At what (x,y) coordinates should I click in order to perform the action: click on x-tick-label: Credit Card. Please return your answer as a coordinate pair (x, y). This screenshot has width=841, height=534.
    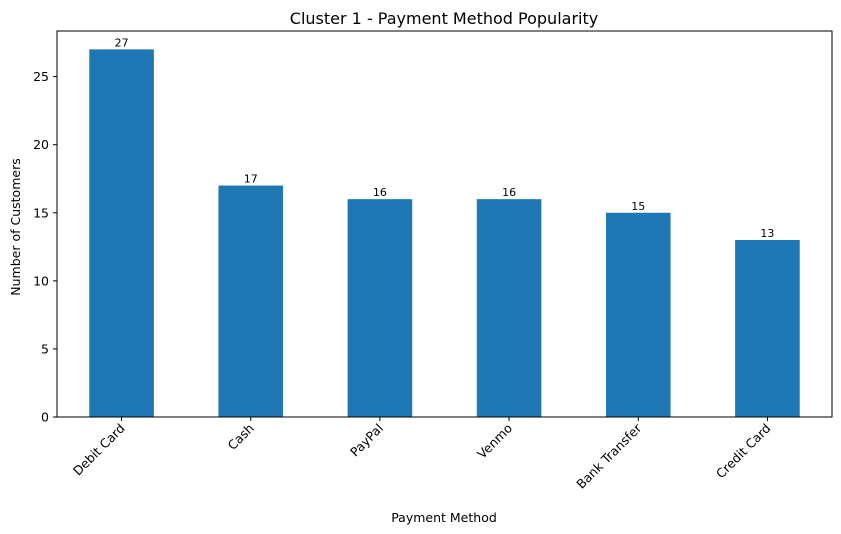
    Looking at the image, I should click on (743, 451).